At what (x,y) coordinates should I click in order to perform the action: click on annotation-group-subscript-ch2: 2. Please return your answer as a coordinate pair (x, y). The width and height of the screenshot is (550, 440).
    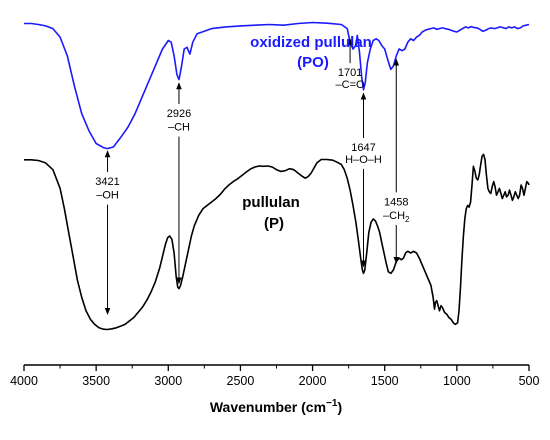
    Looking at the image, I should click on (407, 219).